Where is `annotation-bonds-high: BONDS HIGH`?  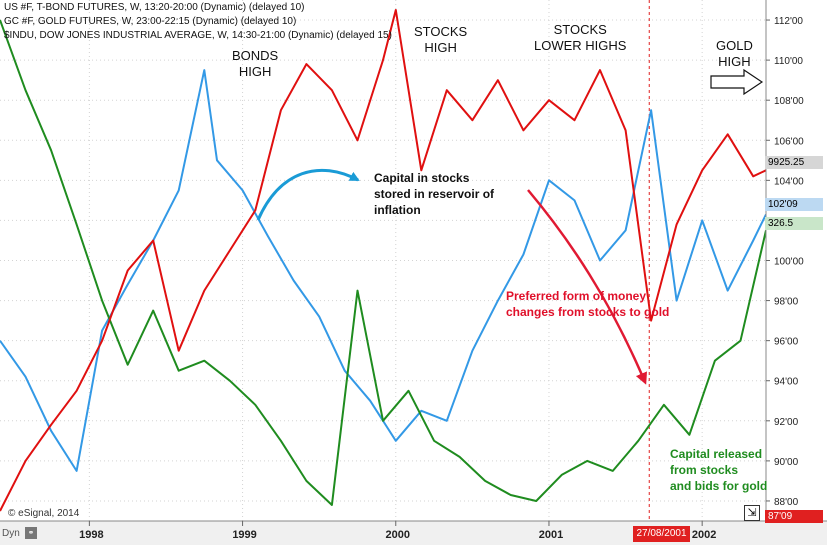 annotation-bonds-high: BONDS HIGH is located at coordinates (255, 63).